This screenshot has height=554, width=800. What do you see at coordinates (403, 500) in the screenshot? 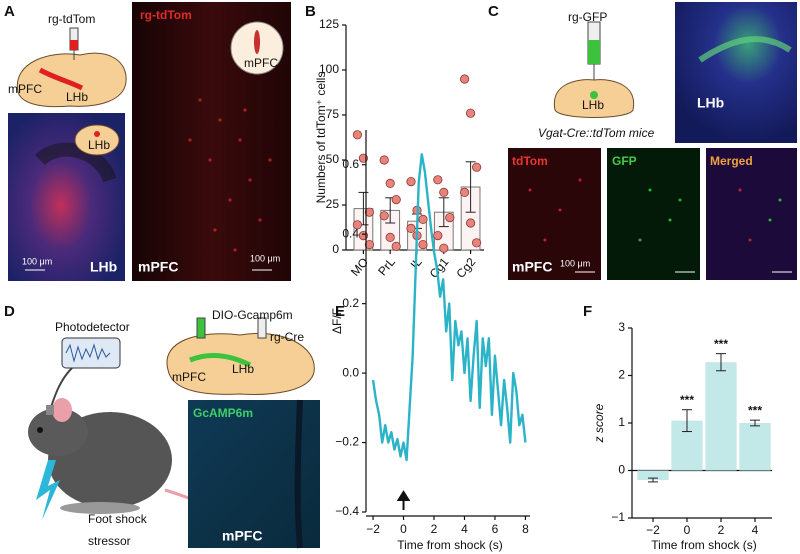
I see `shock-arrow` at bounding box center [403, 500].